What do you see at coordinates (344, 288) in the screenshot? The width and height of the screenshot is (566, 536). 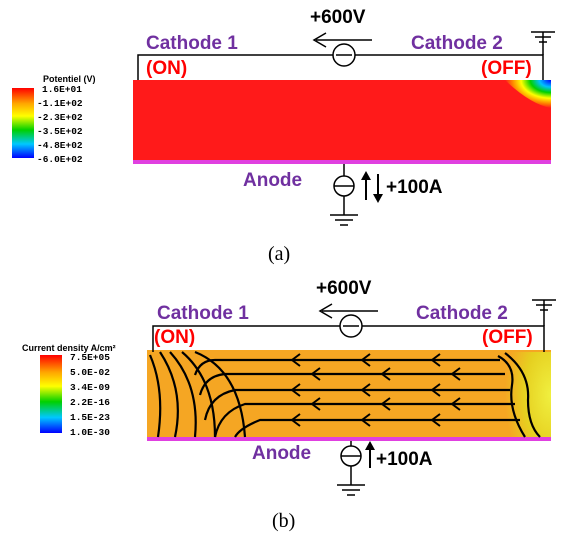 I see `voltage-label-b: +600V` at bounding box center [344, 288].